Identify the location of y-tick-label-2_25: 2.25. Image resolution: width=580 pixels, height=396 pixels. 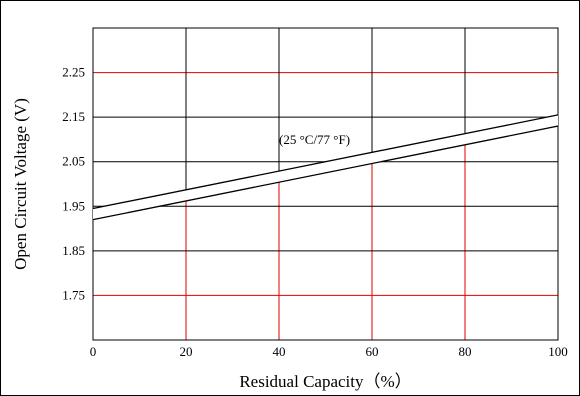
(73, 72).